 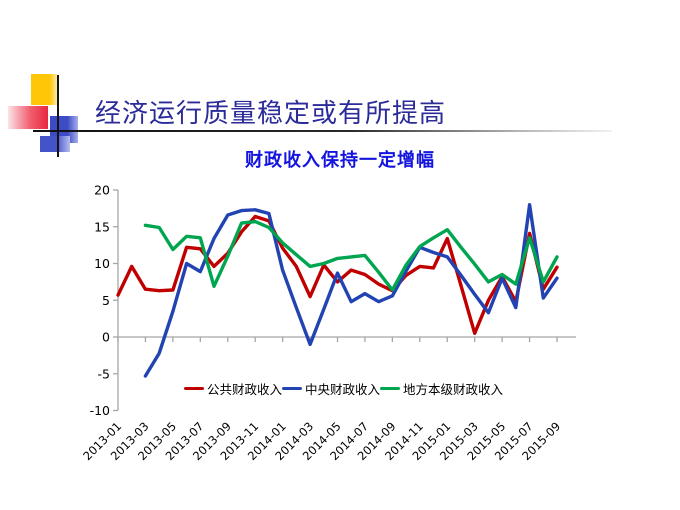 I want to click on title-underline-rule, so click(x=322, y=131).